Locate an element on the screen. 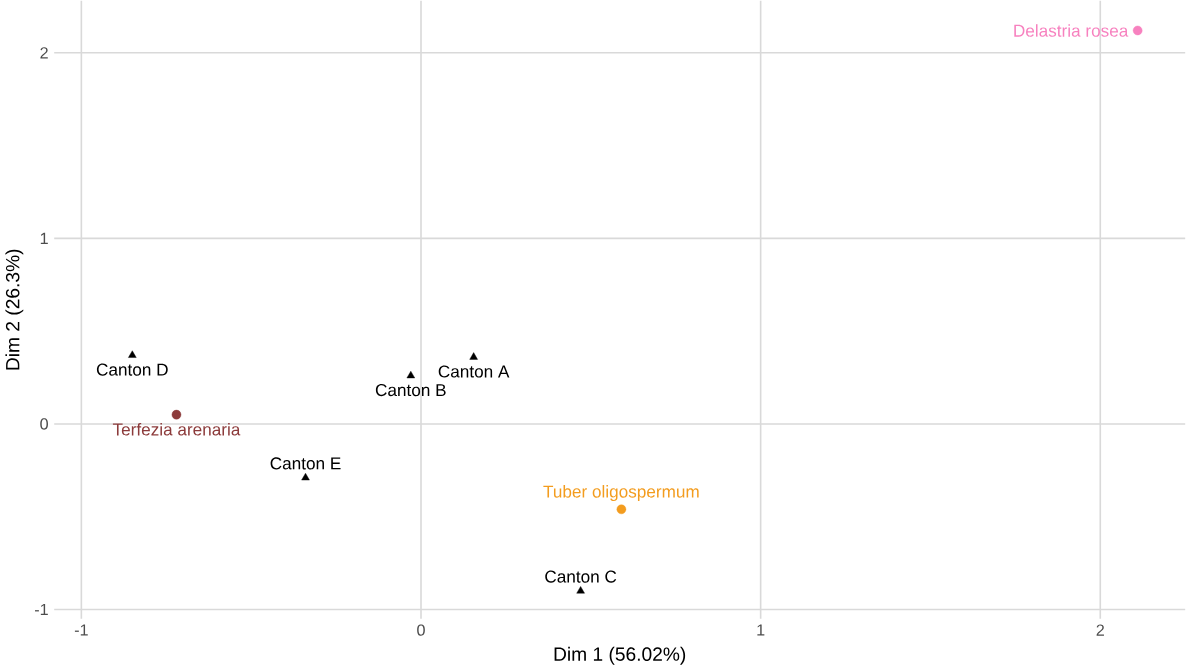  y-tick-label: 1 is located at coordinates (44, 238).